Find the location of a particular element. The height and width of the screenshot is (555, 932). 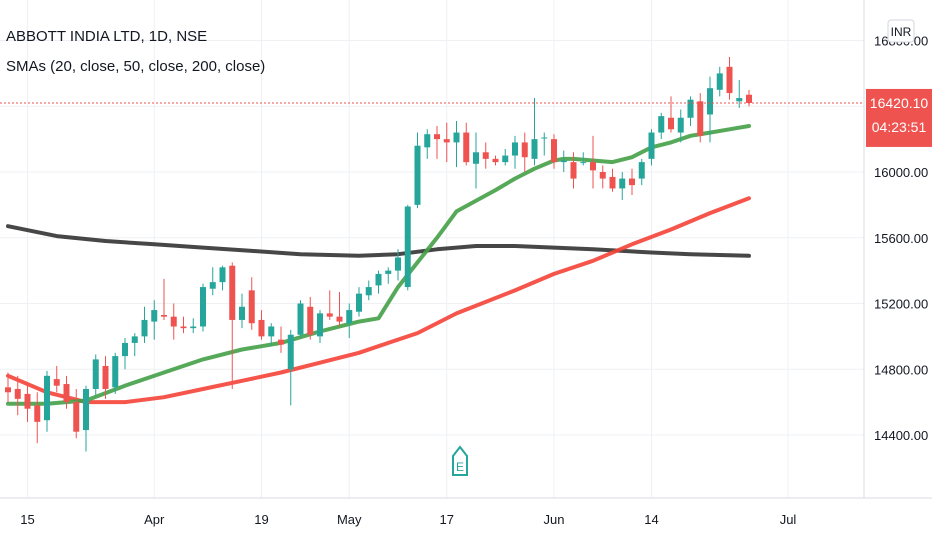

currency-badge-box is located at coordinates (901, 31).